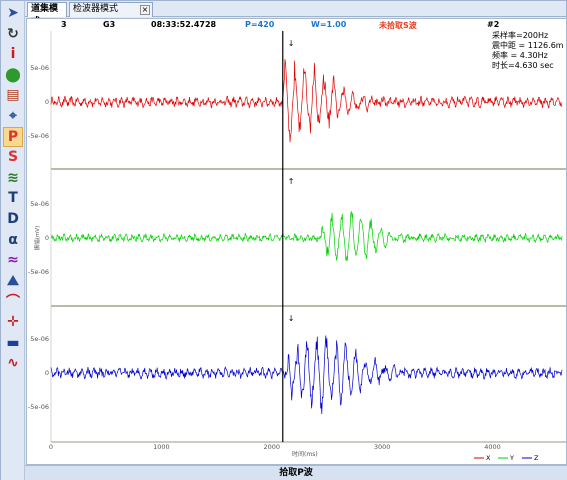 This screenshot has height=480, width=567. What do you see at coordinates (13, 33) in the screenshot?
I see `refresh-icon: ↻` at bounding box center [13, 33].